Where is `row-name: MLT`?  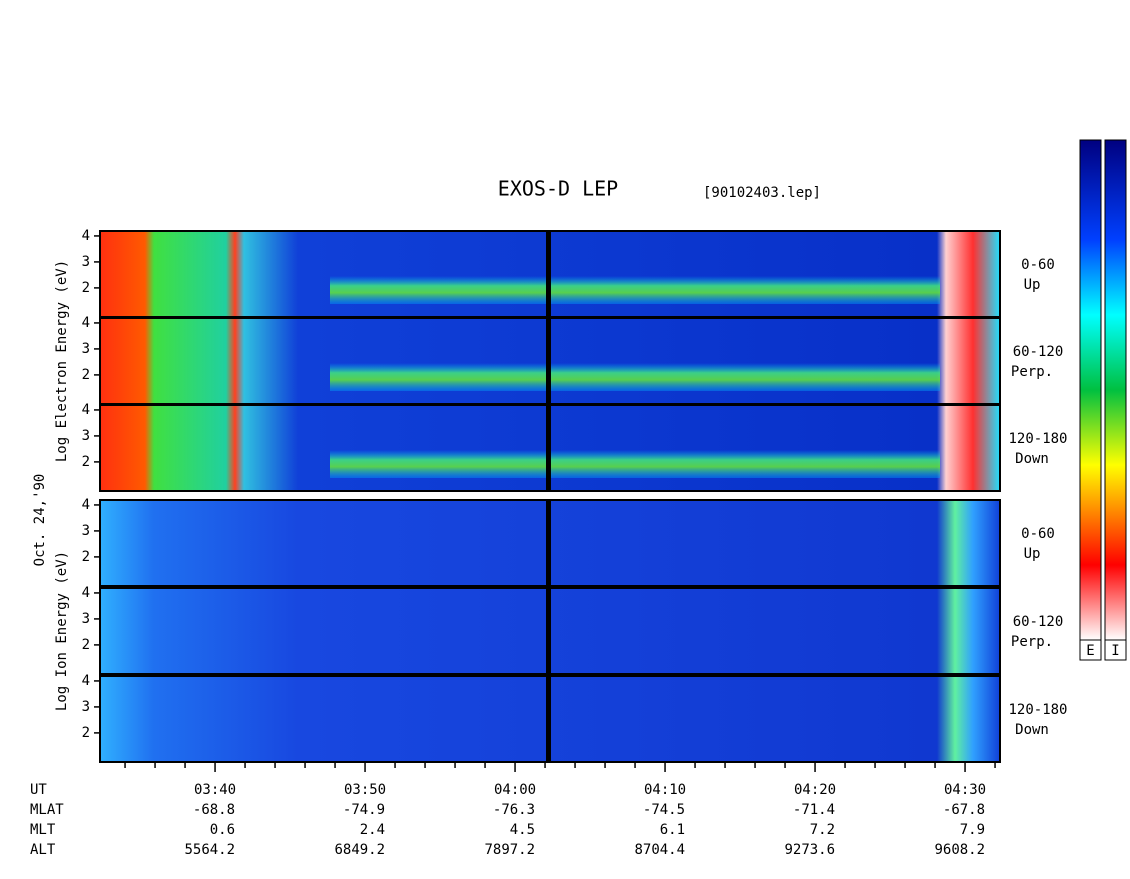
row-name: MLT is located at coordinates (43, 830).